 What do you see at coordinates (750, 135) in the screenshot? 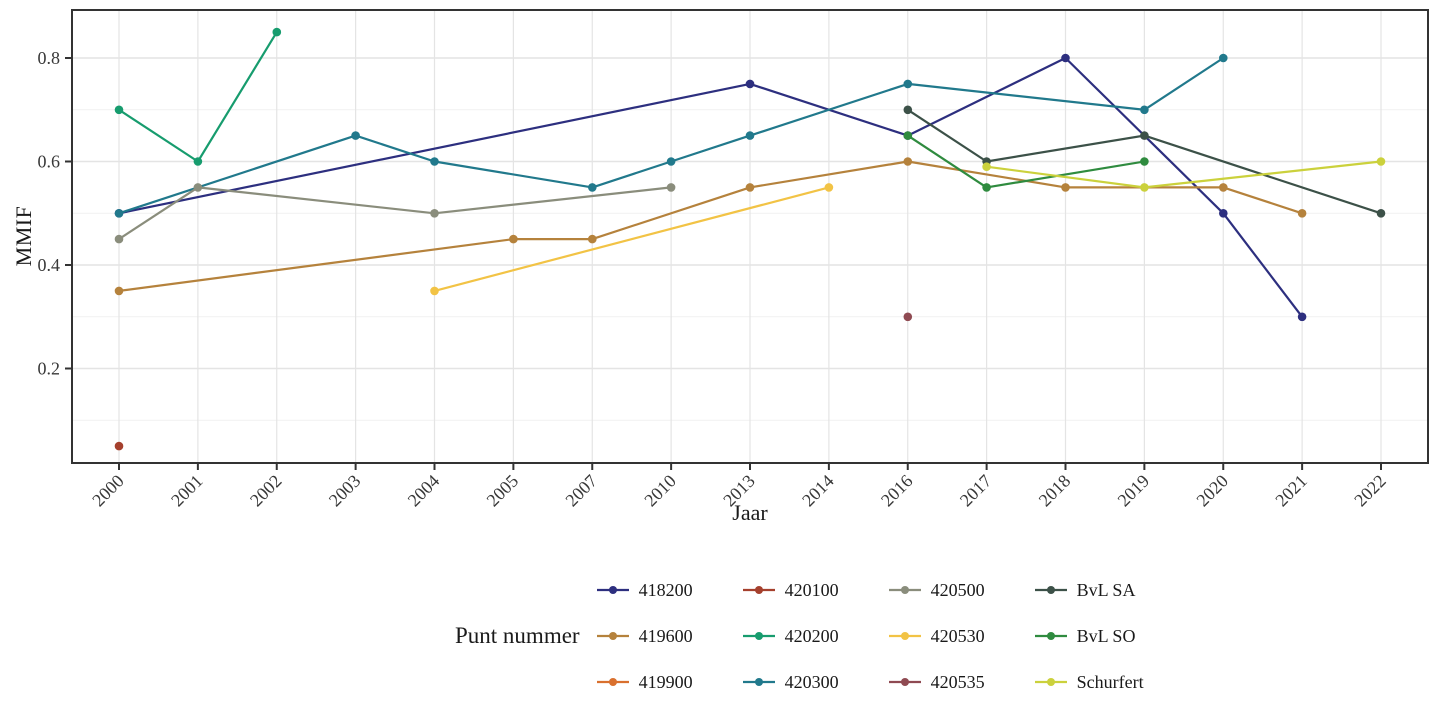
I see `series-point-420300-2013` at bounding box center [750, 135].